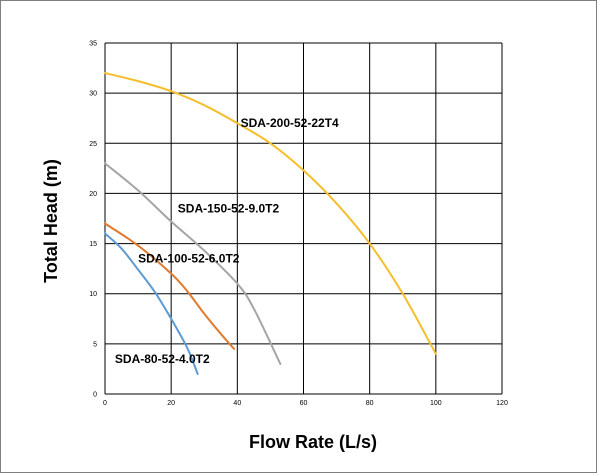 The image size is (600, 476). I want to click on y-tick-label: 20, so click(93, 194).